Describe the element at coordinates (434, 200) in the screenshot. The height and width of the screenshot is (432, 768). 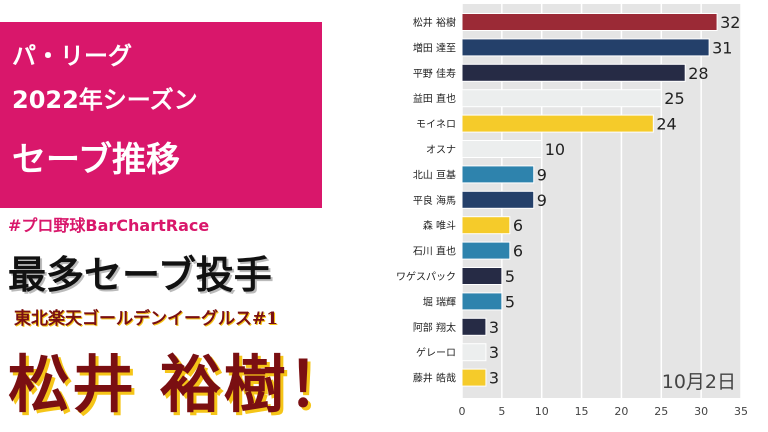
I see `category-label: 平良 海馬` at that location.